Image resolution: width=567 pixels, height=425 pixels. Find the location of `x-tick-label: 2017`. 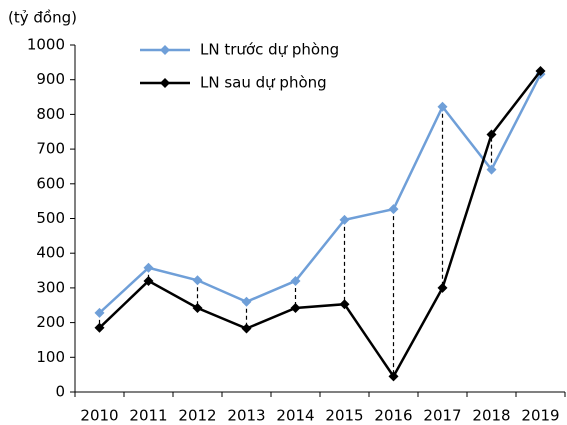

x-tick-label: 2017 is located at coordinates (442, 416).